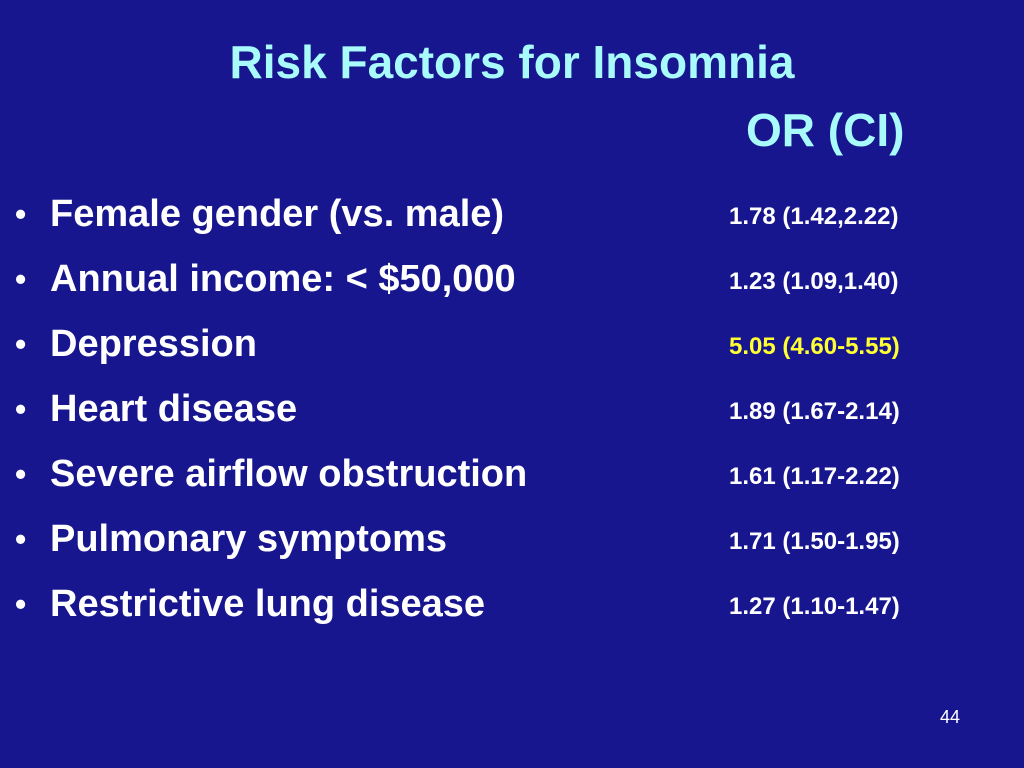 This screenshot has width=1024, height=768. What do you see at coordinates (512, 541) in the screenshot?
I see `list-item: • Pulmonary symptoms 1.71 (1.50-1.95)` at bounding box center [512, 541].